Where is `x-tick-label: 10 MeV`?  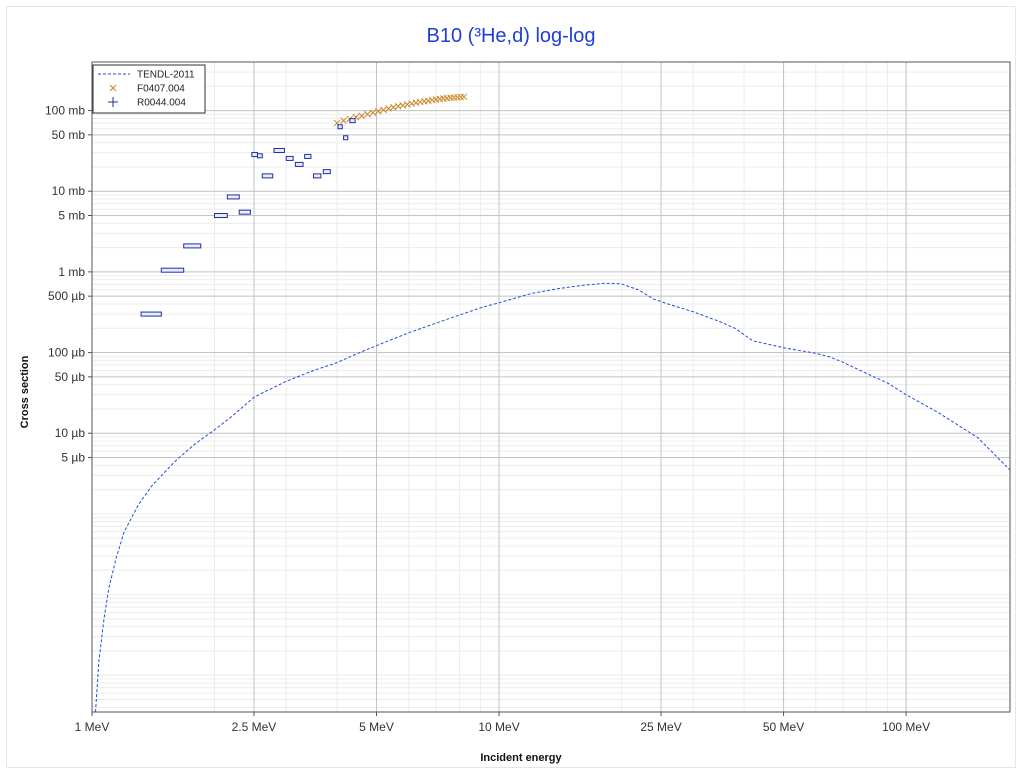 x-tick-label: 10 MeV is located at coordinates (498, 727).